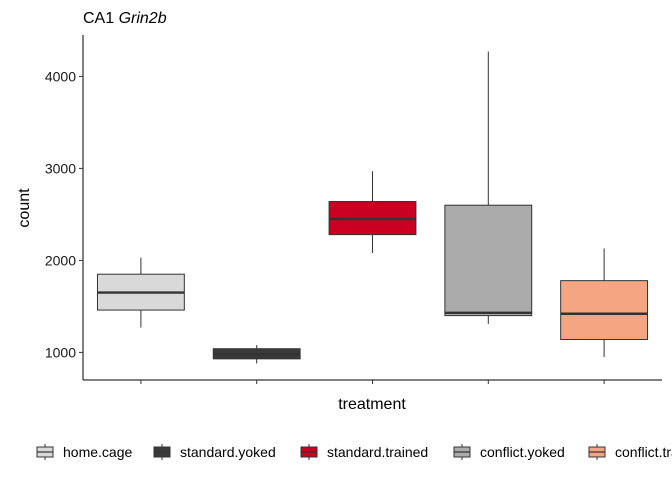 The height and width of the screenshot is (480, 672). What do you see at coordinates (522, 452) in the screenshot?
I see `legend-label-conflict.yoked: conflict.yoked` at bounding box center [522, 452].